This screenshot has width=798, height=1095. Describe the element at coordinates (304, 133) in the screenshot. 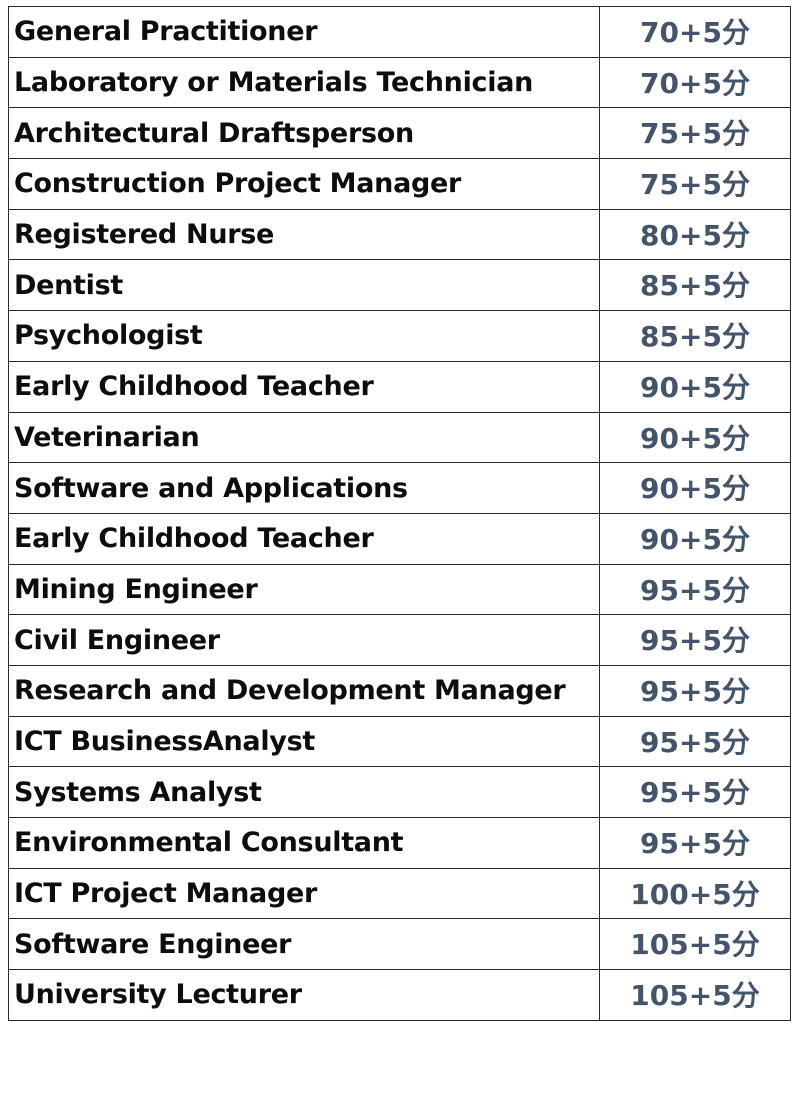

I see `occupation-cell: Architectural Draftsperson` at that location.